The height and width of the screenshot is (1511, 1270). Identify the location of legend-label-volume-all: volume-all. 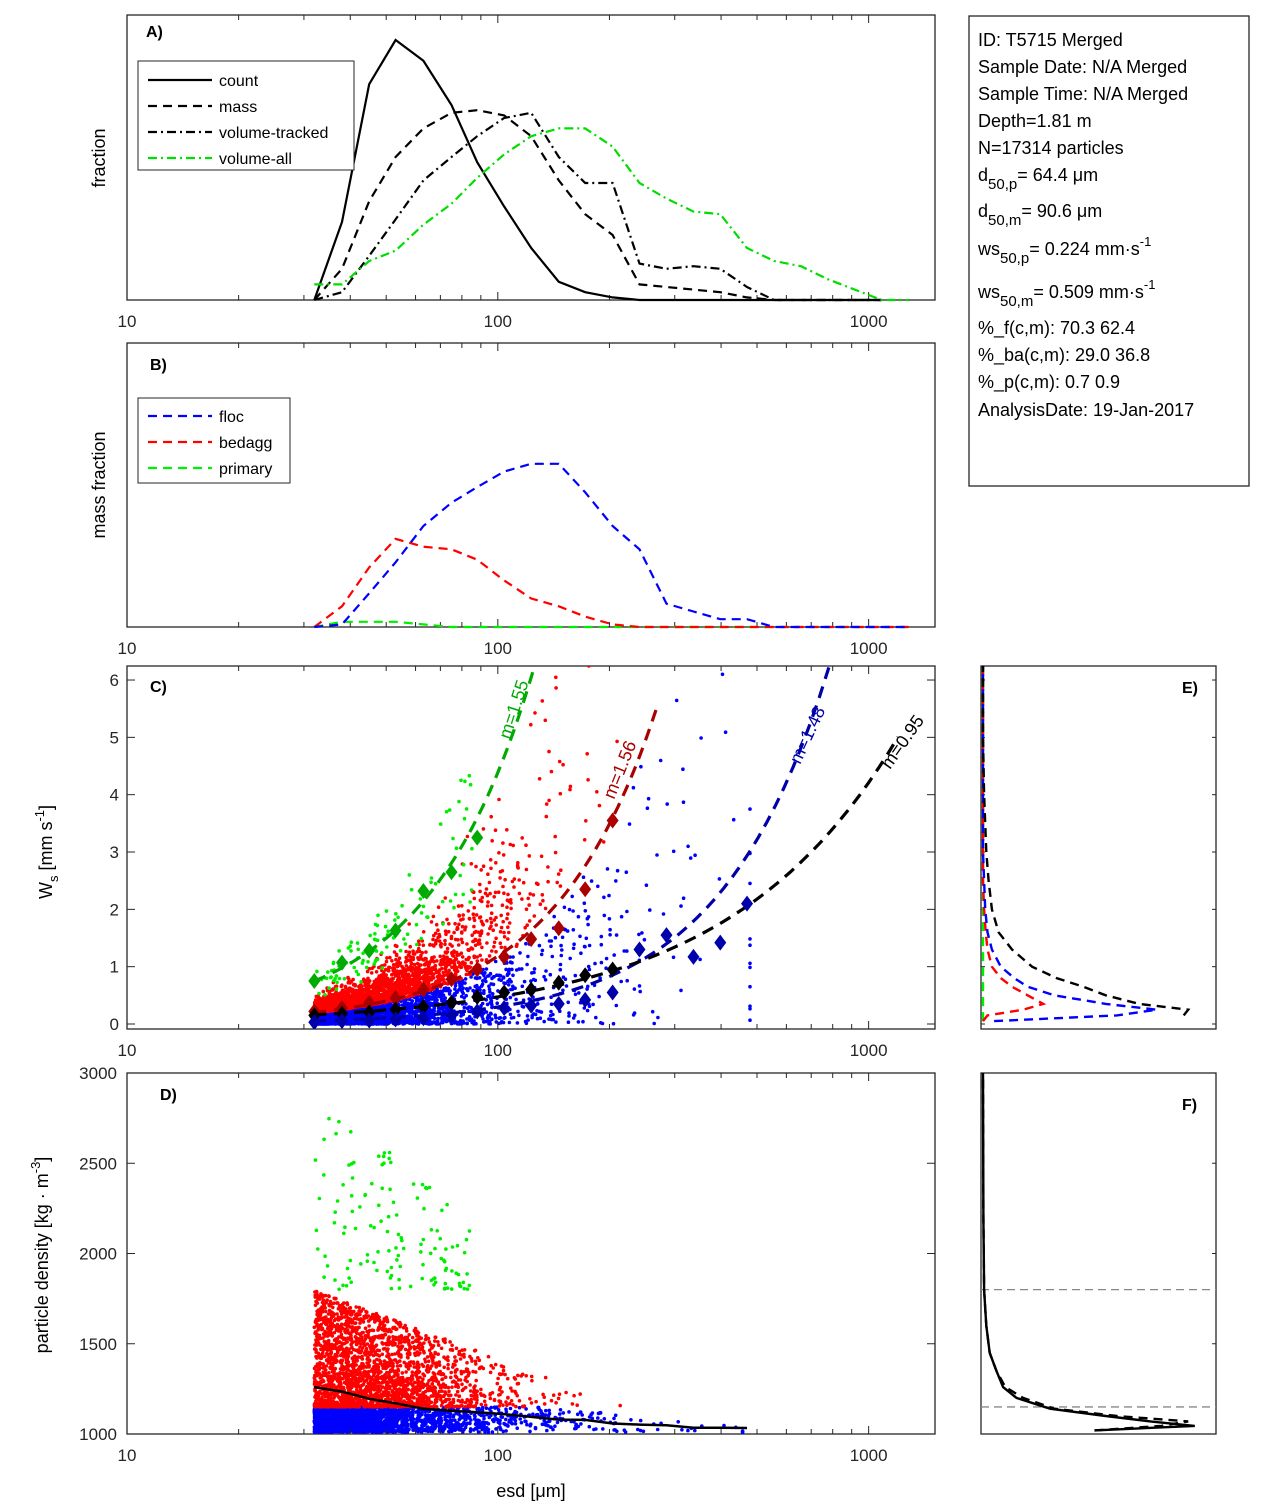
(255, 159).